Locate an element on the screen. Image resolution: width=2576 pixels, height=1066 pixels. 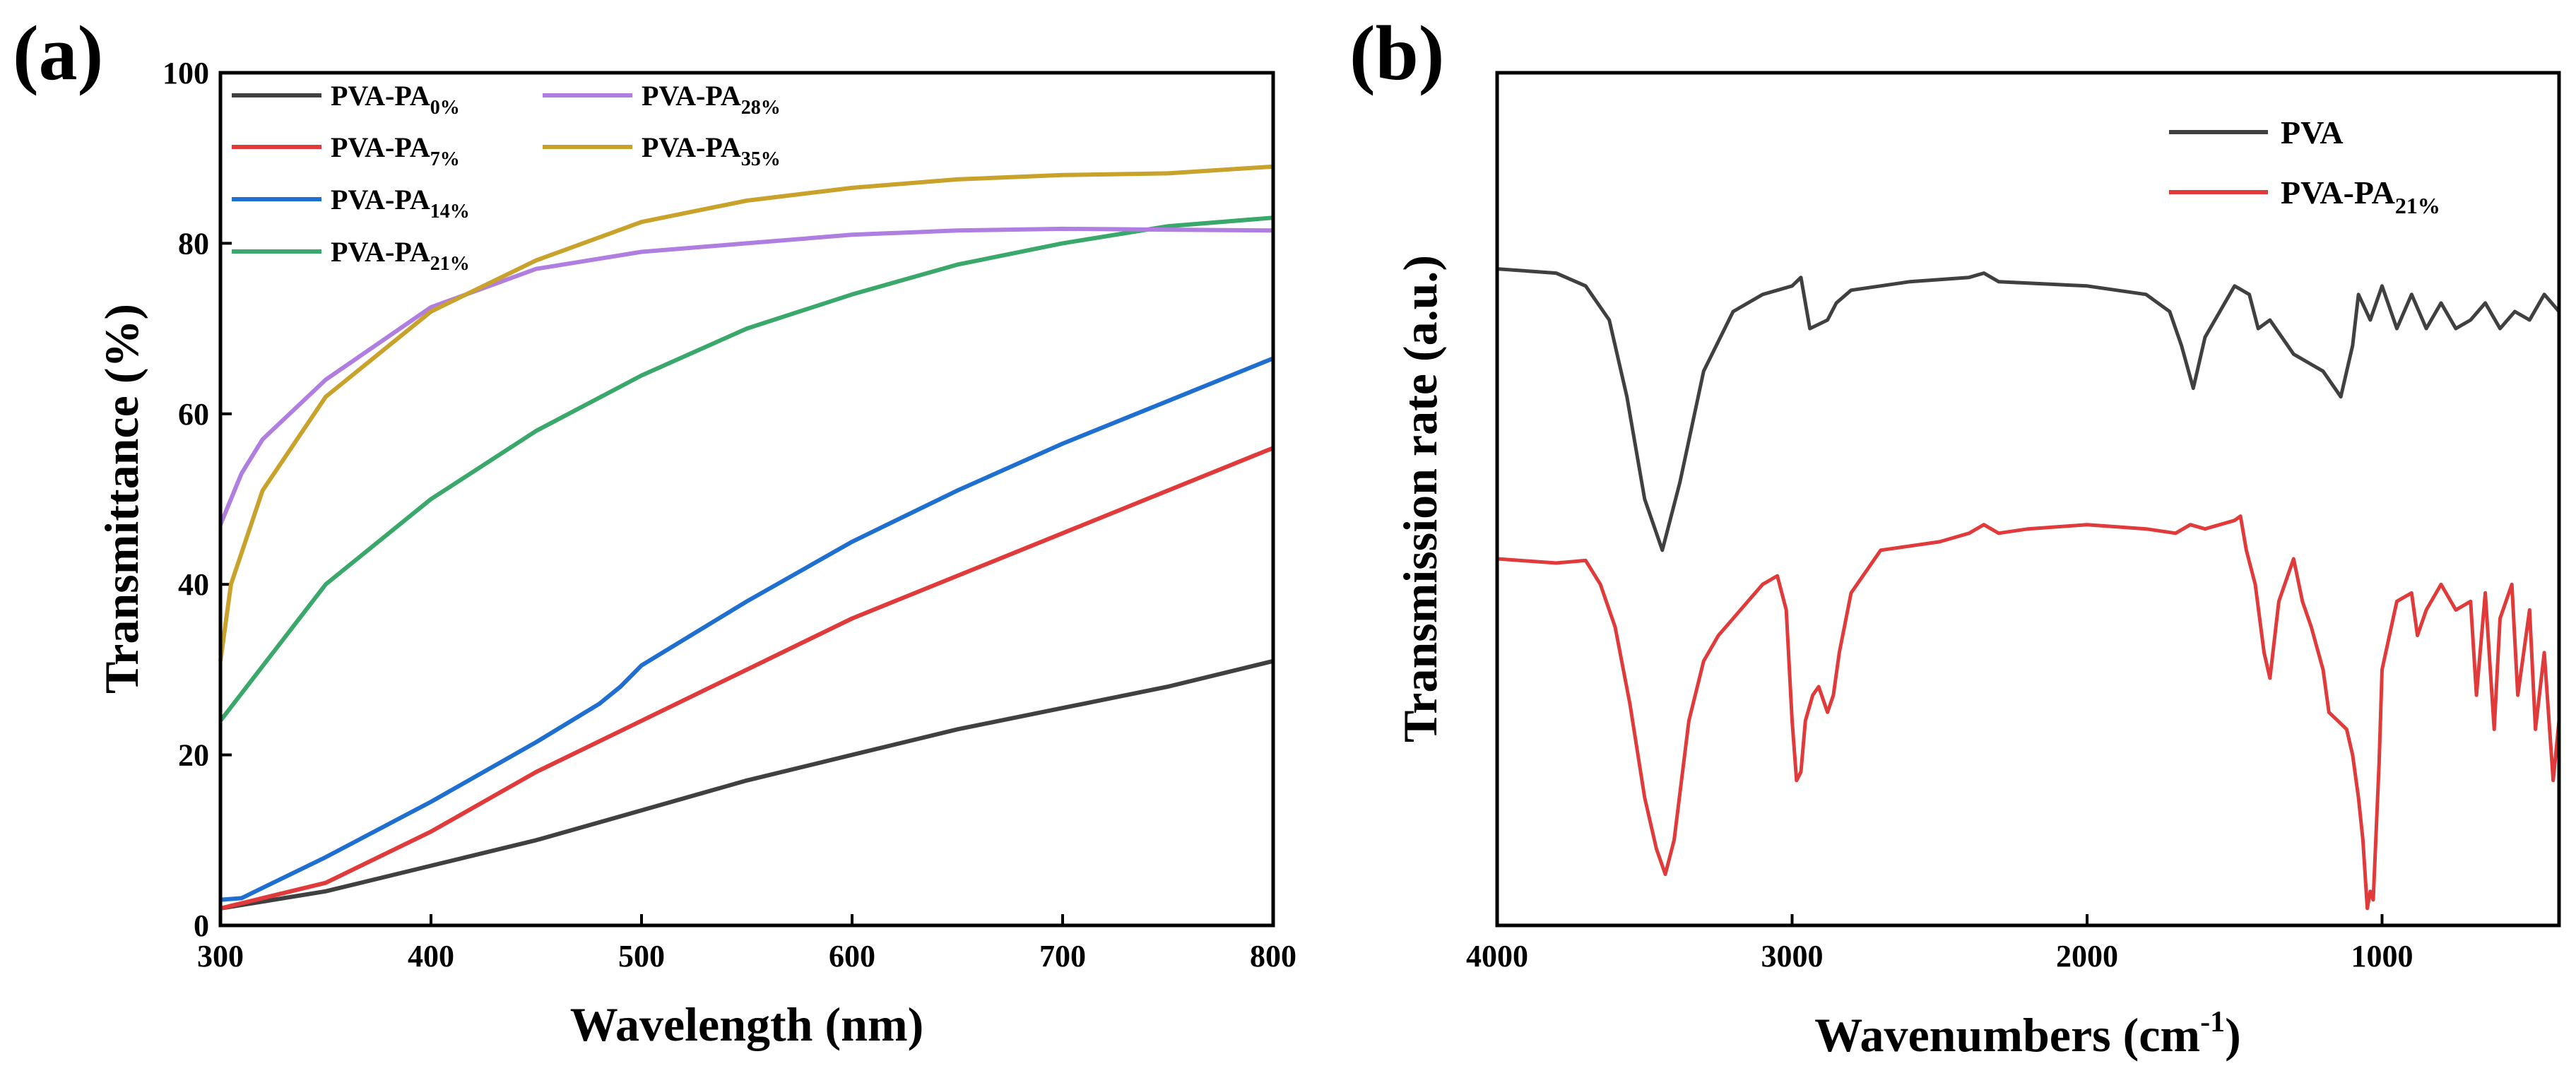
panel-a-xlabel: Wavelength (nm) is located at coordinates (747, 1024).